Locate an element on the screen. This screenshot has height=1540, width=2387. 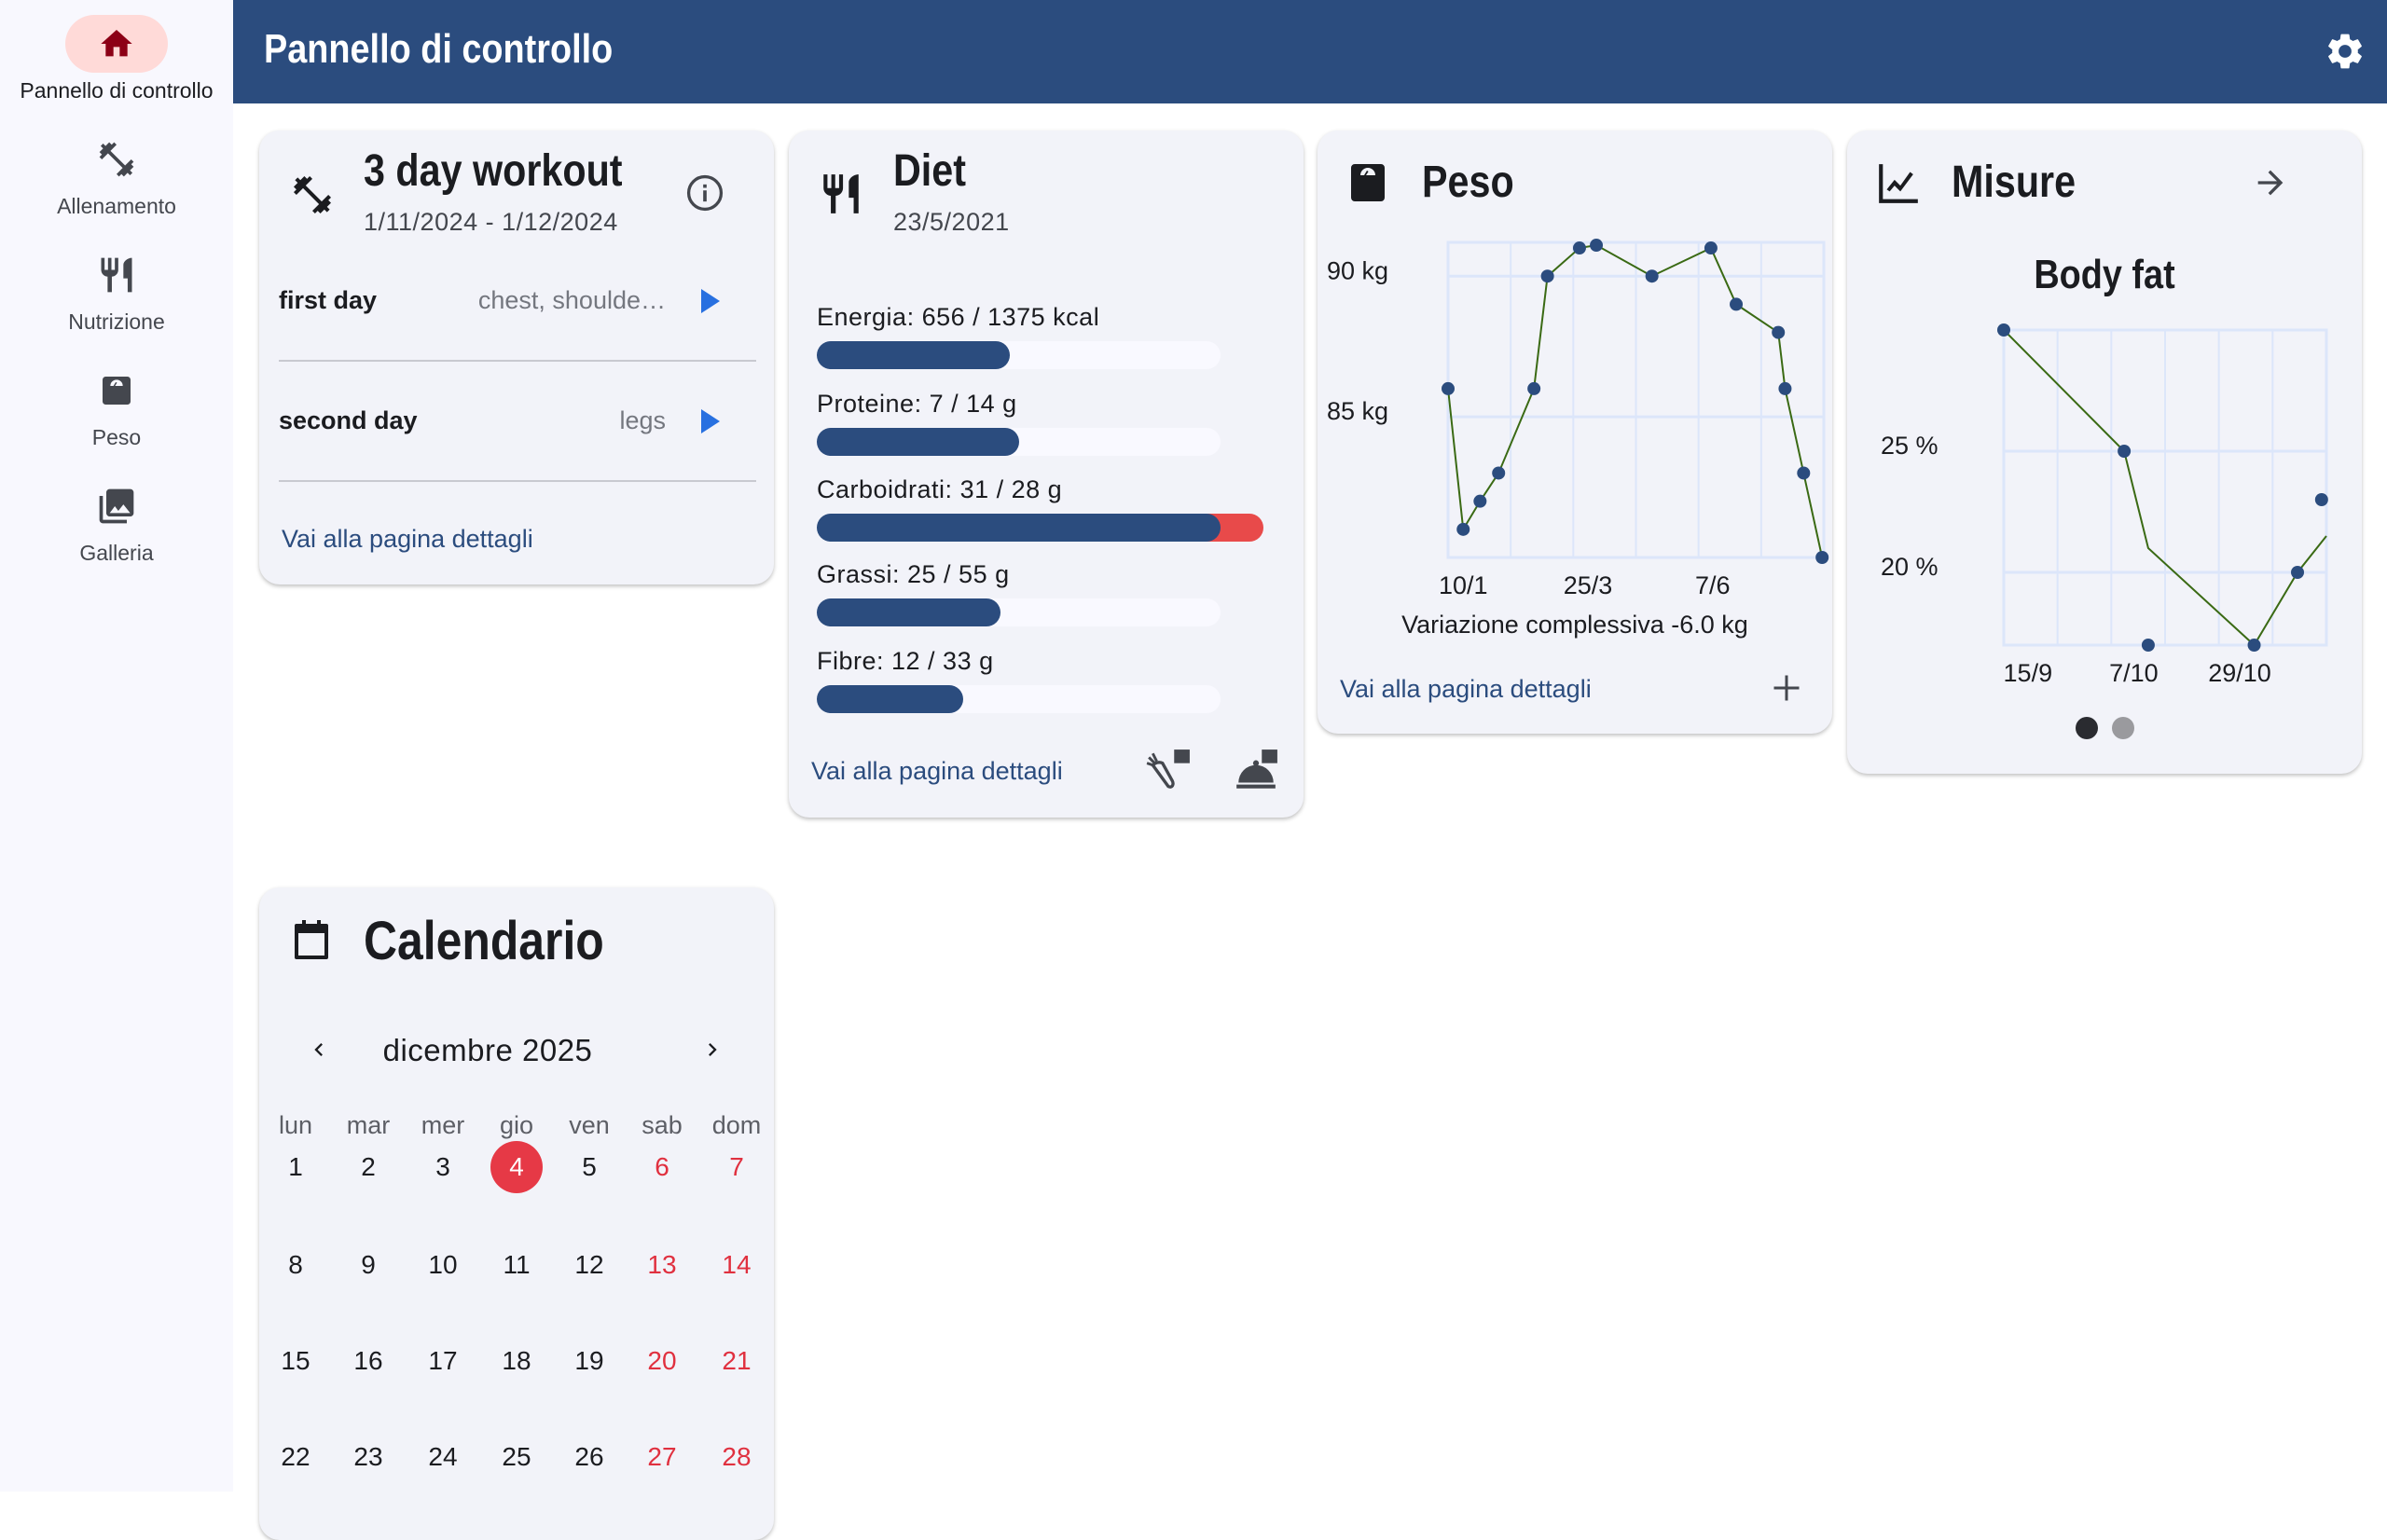
previous-month-button is located at coordinates (319, 1050).